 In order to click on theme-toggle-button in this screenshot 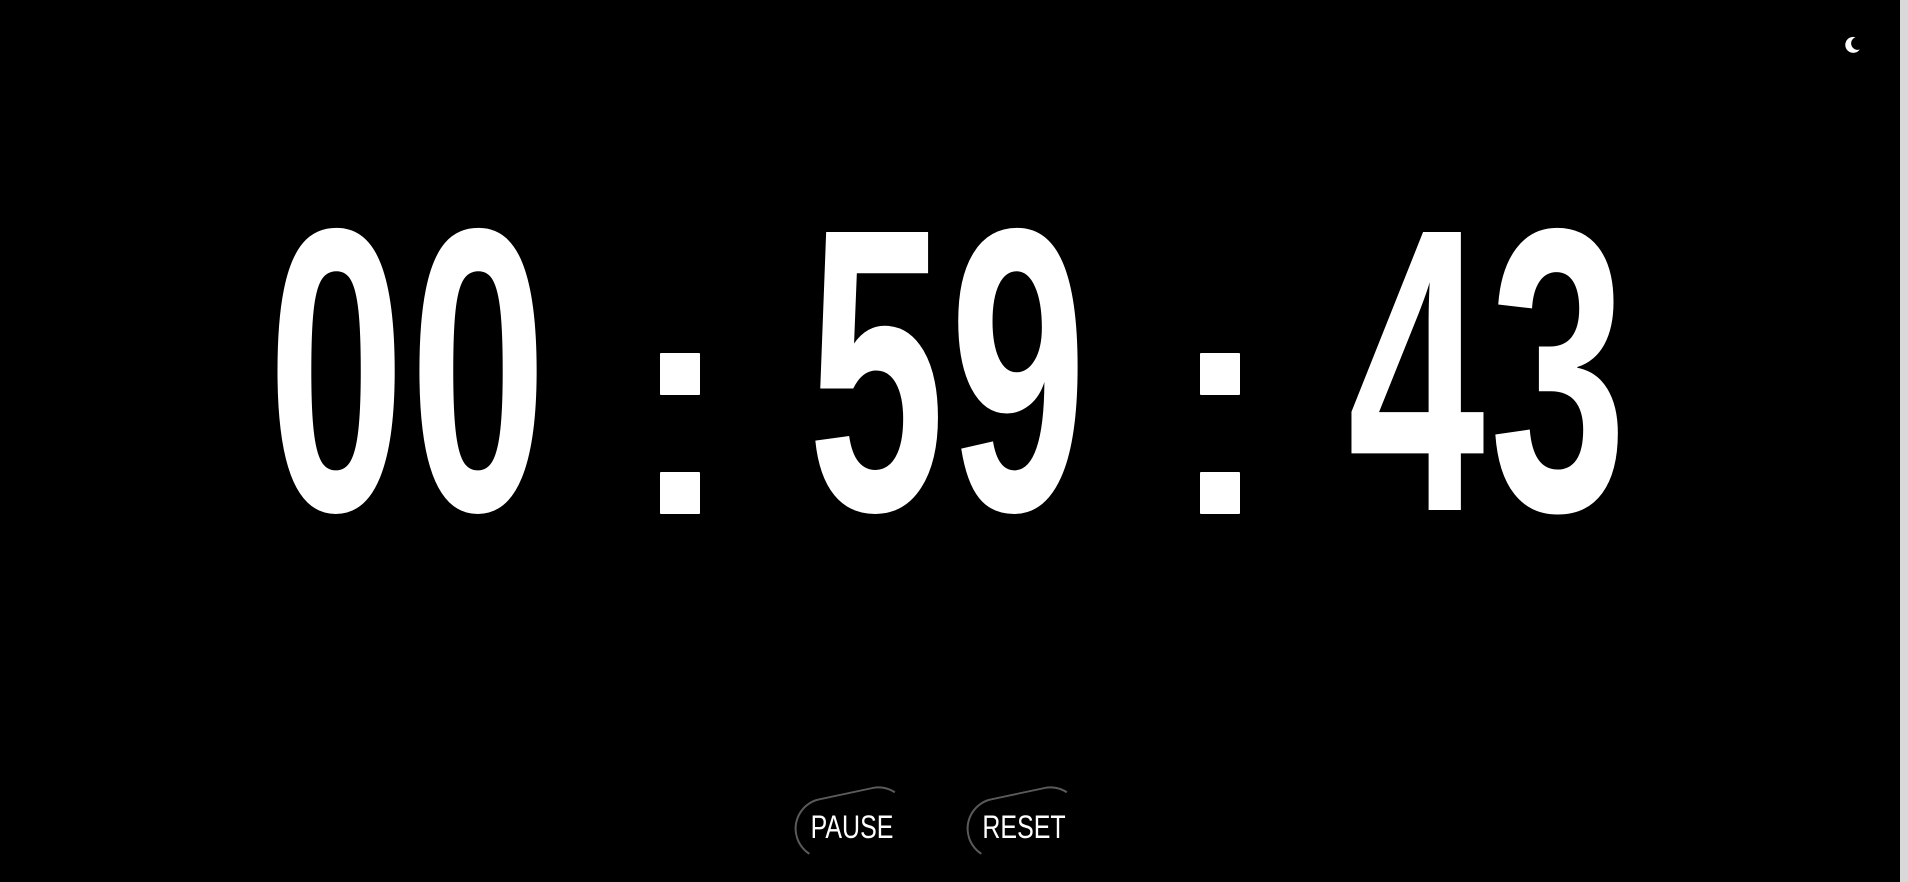, I will do `click(1852, 45)`.